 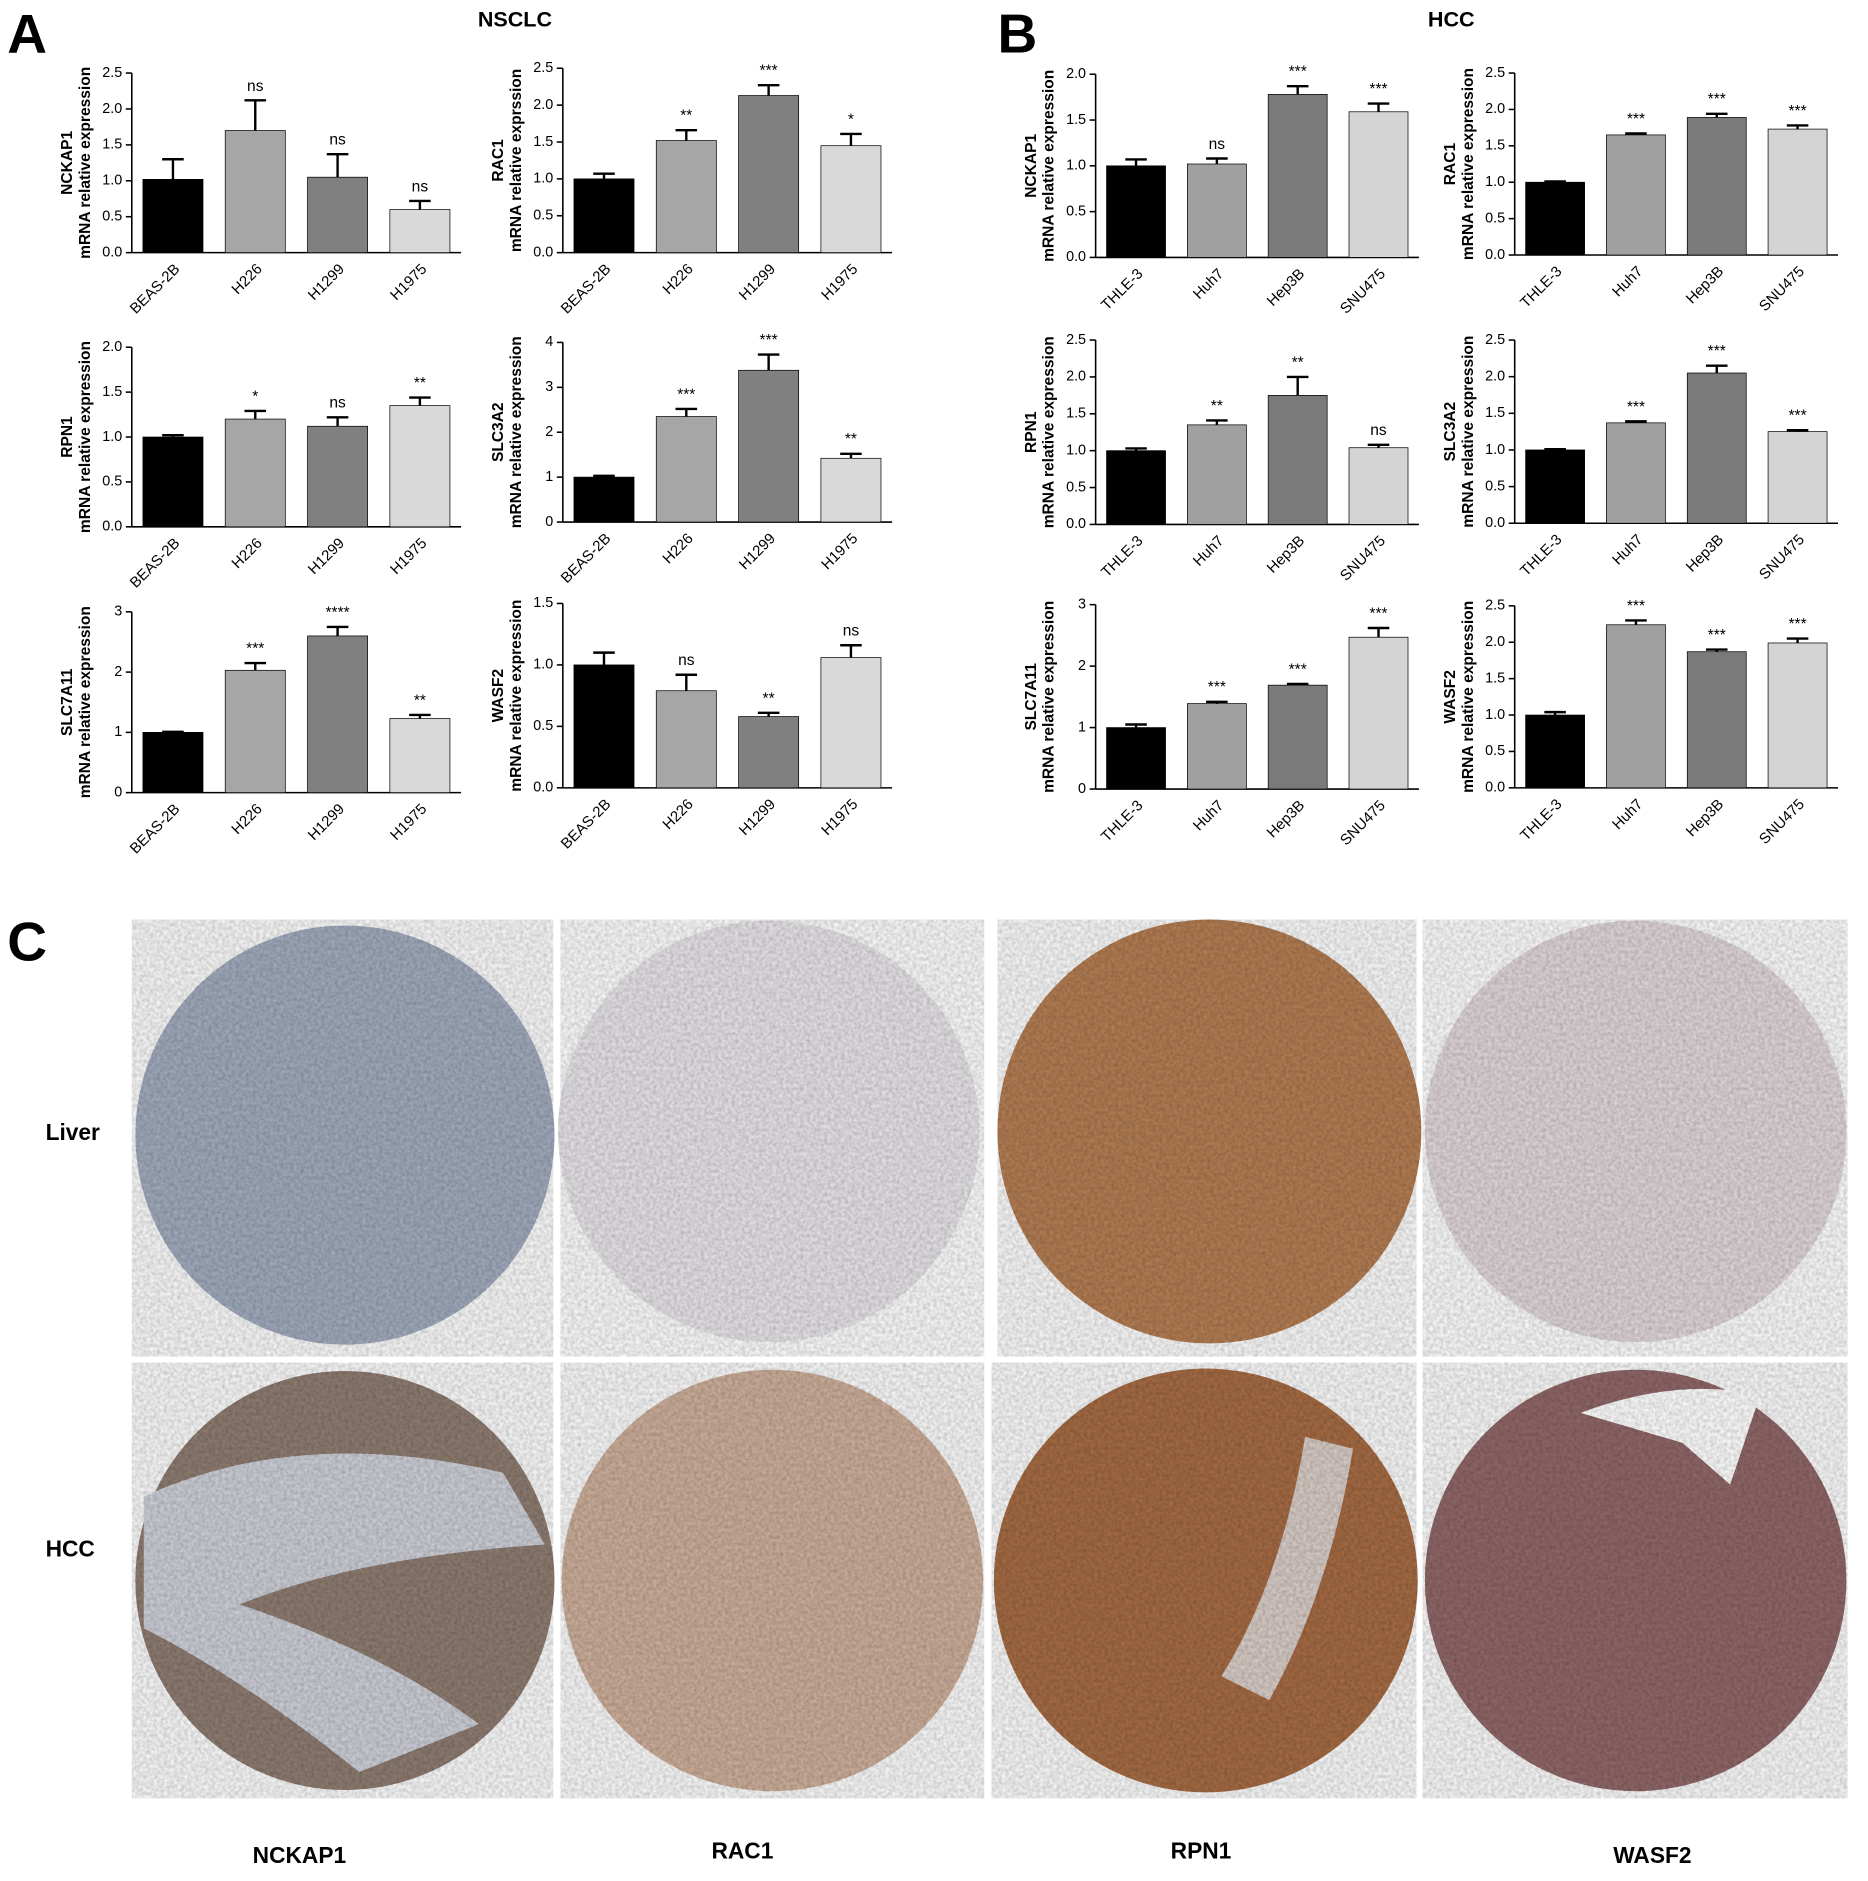 What do you see at coordinates (549, 342) in the screenshot?
I see `y-tick-label: 4` at bounding box center [549, 342].